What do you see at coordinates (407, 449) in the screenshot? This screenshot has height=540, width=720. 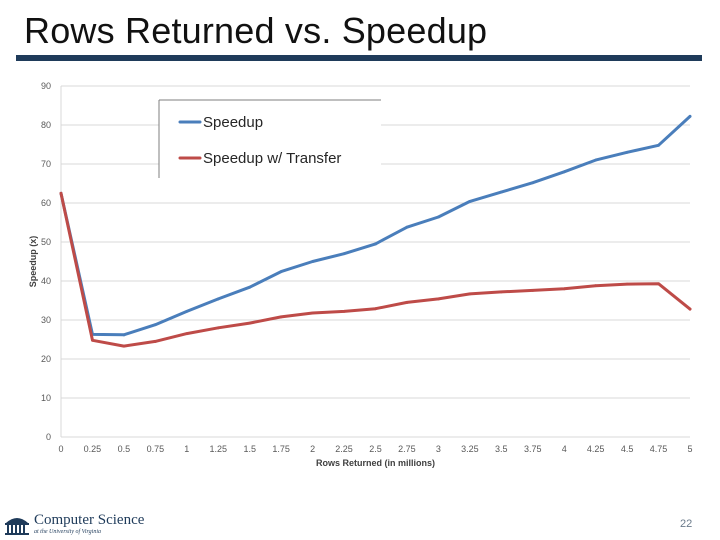 I see `x-tick-label: 2.75` at bounding box center [407, 449].